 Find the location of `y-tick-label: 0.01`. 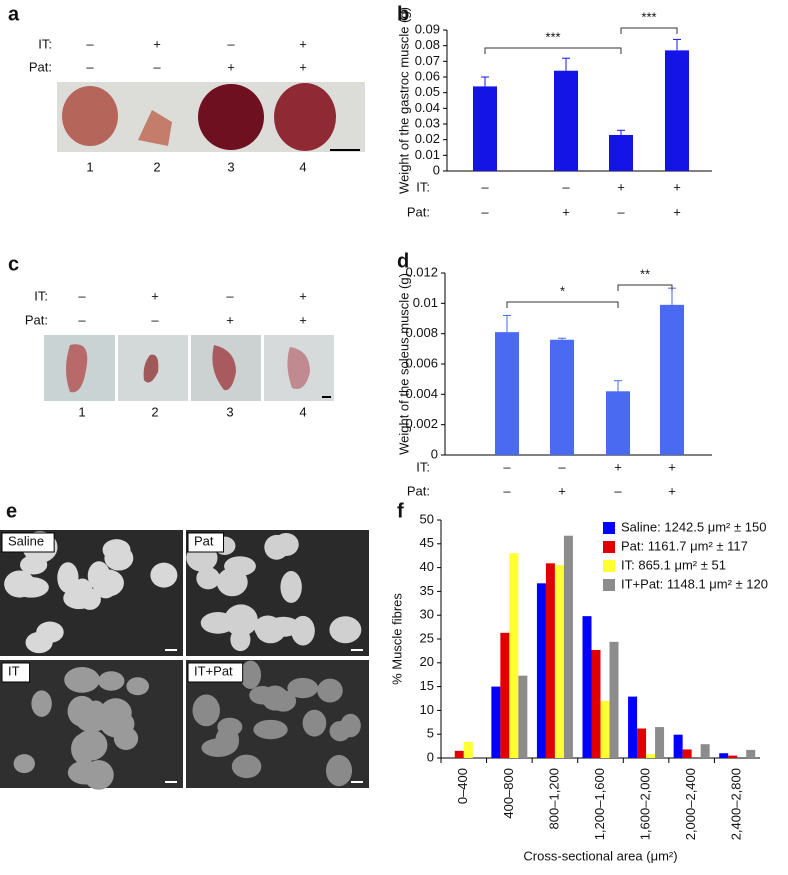

y-tick-label: 0.01 is located at coordinates (425, 302).